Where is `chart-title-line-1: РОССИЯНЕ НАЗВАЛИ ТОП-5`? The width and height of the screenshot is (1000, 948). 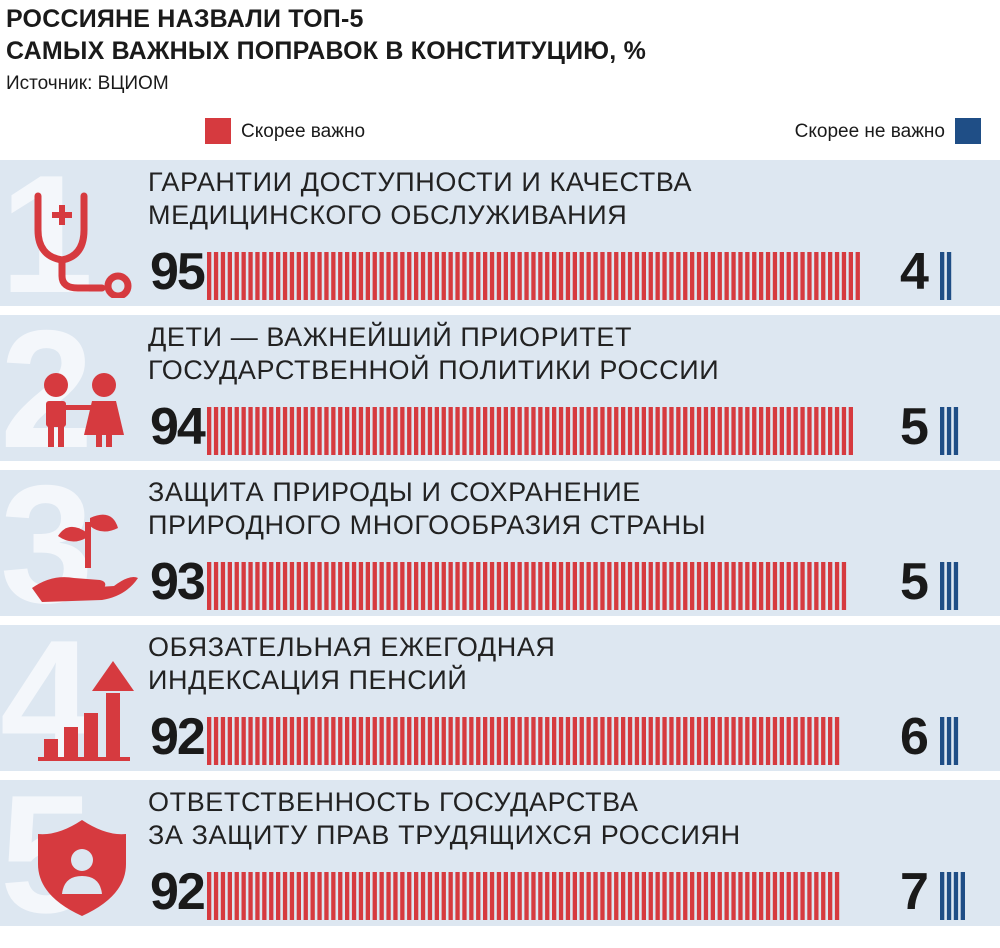
chart-title-line-1: РОССИЯНЕ НАЗВАЛИ ТОП-5 is located at coordinates (185, 19).